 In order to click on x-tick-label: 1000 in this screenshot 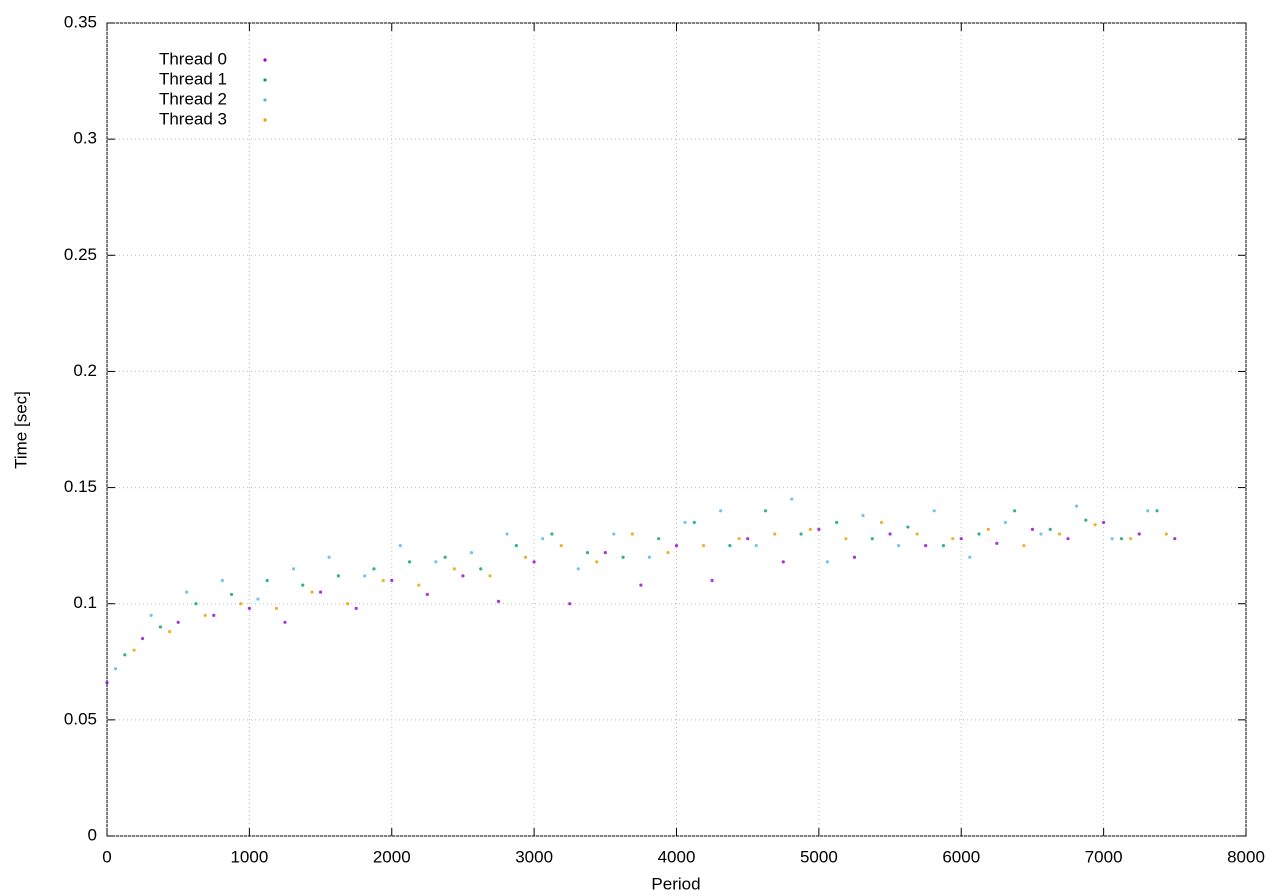, I will do `click(249, 856)`.